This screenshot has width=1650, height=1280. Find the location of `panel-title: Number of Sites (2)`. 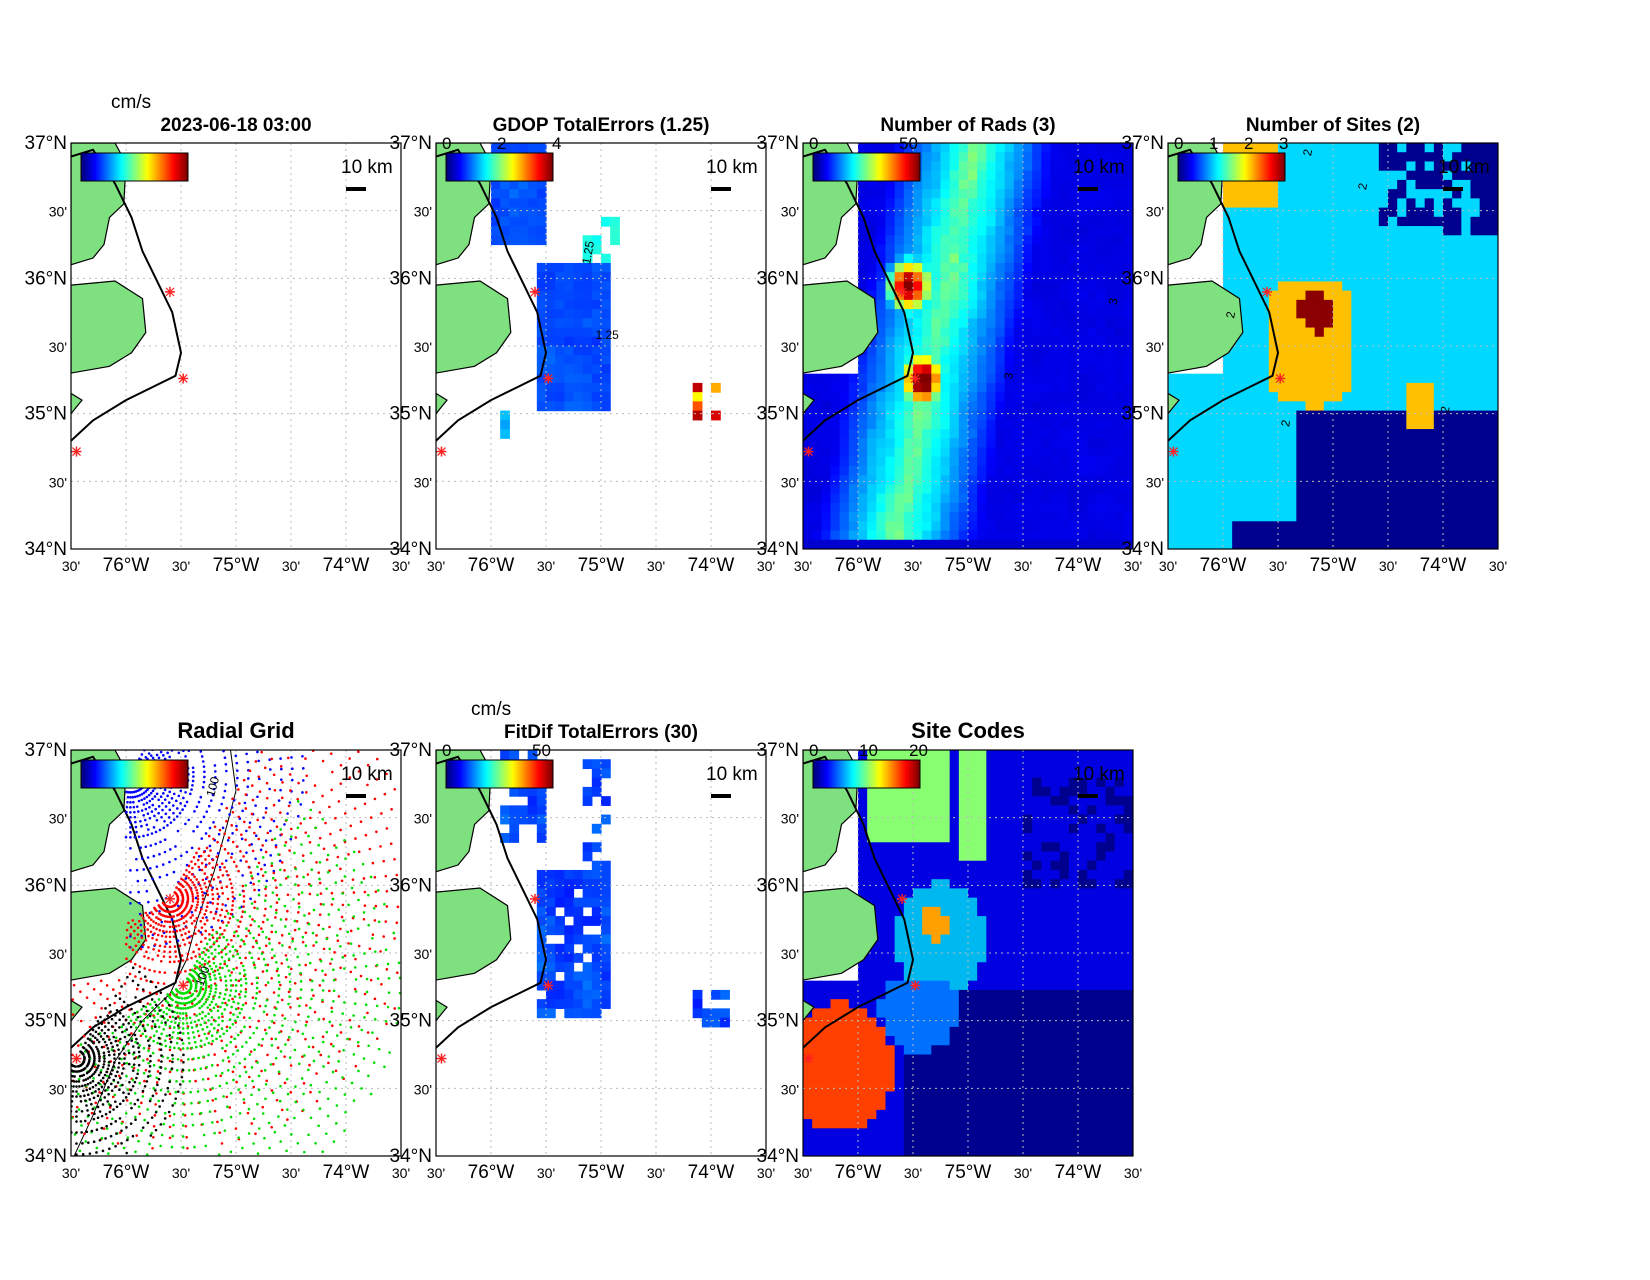

panel-title: Number of Sites (2) is located at coordinates (1333, 125).